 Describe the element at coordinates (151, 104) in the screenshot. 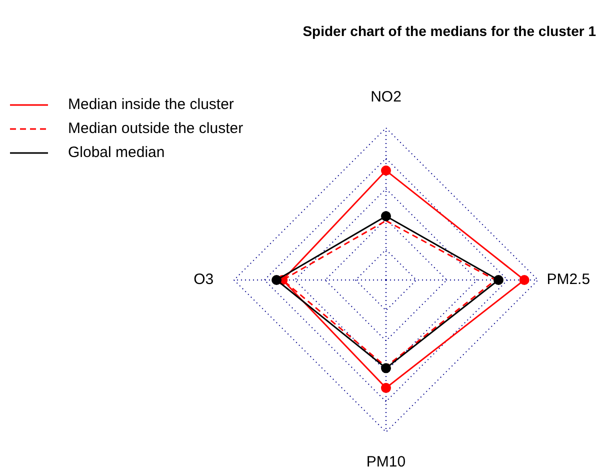

I see `legend-label: Median inside the cluster` at that location.